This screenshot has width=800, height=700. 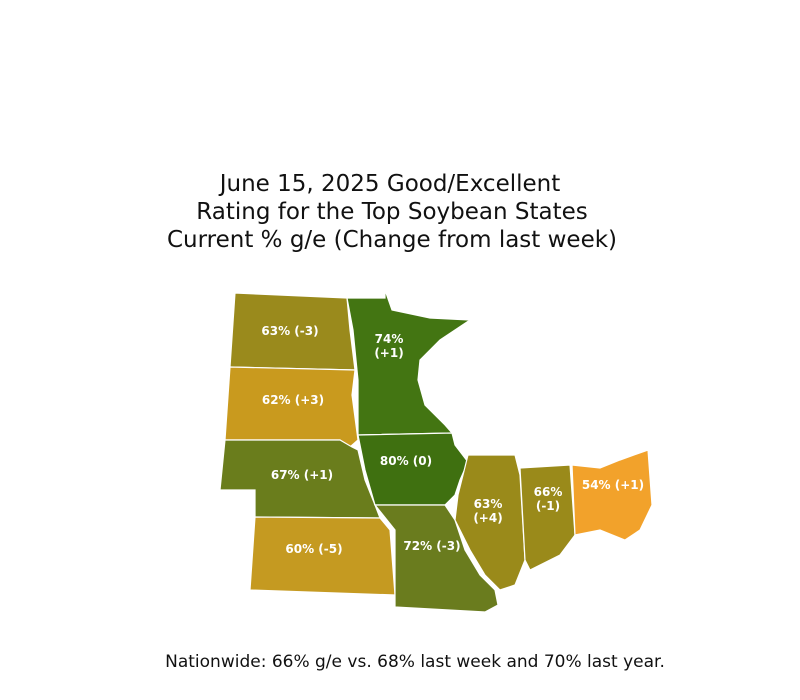 What do you see at coordinates (613, 485) in the screenshot?
I see `state-label: 54% (+1)` at bounding box center [613, 485].